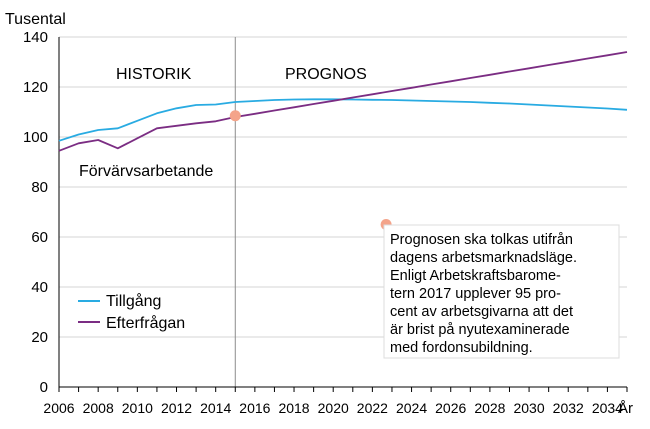  What do you see at coordinates (35, 212) in the screenshot?
I see `y-tick-labels: 0 20 40 60 80 100 120 140` at bounding box center [35, 212].